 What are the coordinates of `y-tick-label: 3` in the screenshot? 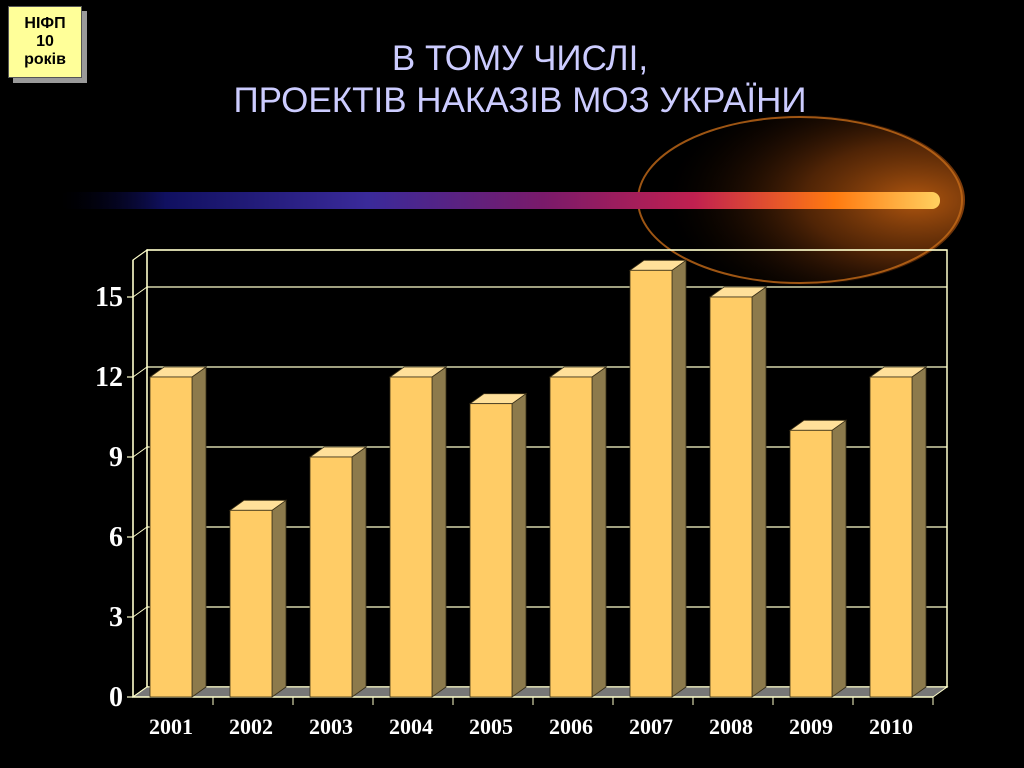 It's located at (116, 617).